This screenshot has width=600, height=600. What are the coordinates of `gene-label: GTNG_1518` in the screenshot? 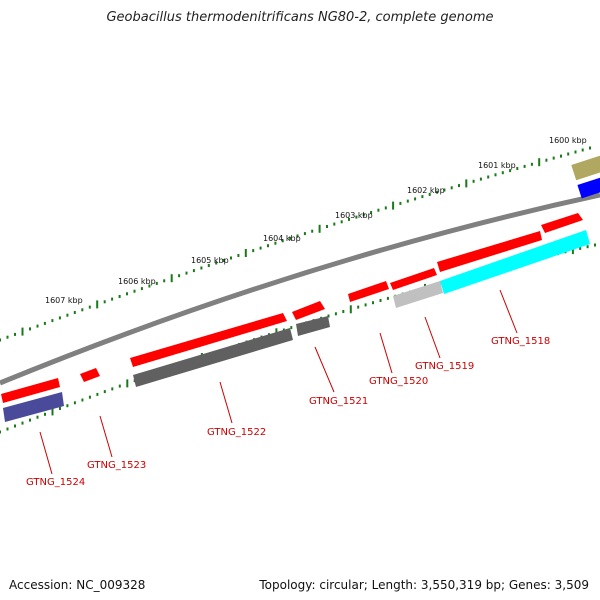 It's located at (520, 341).